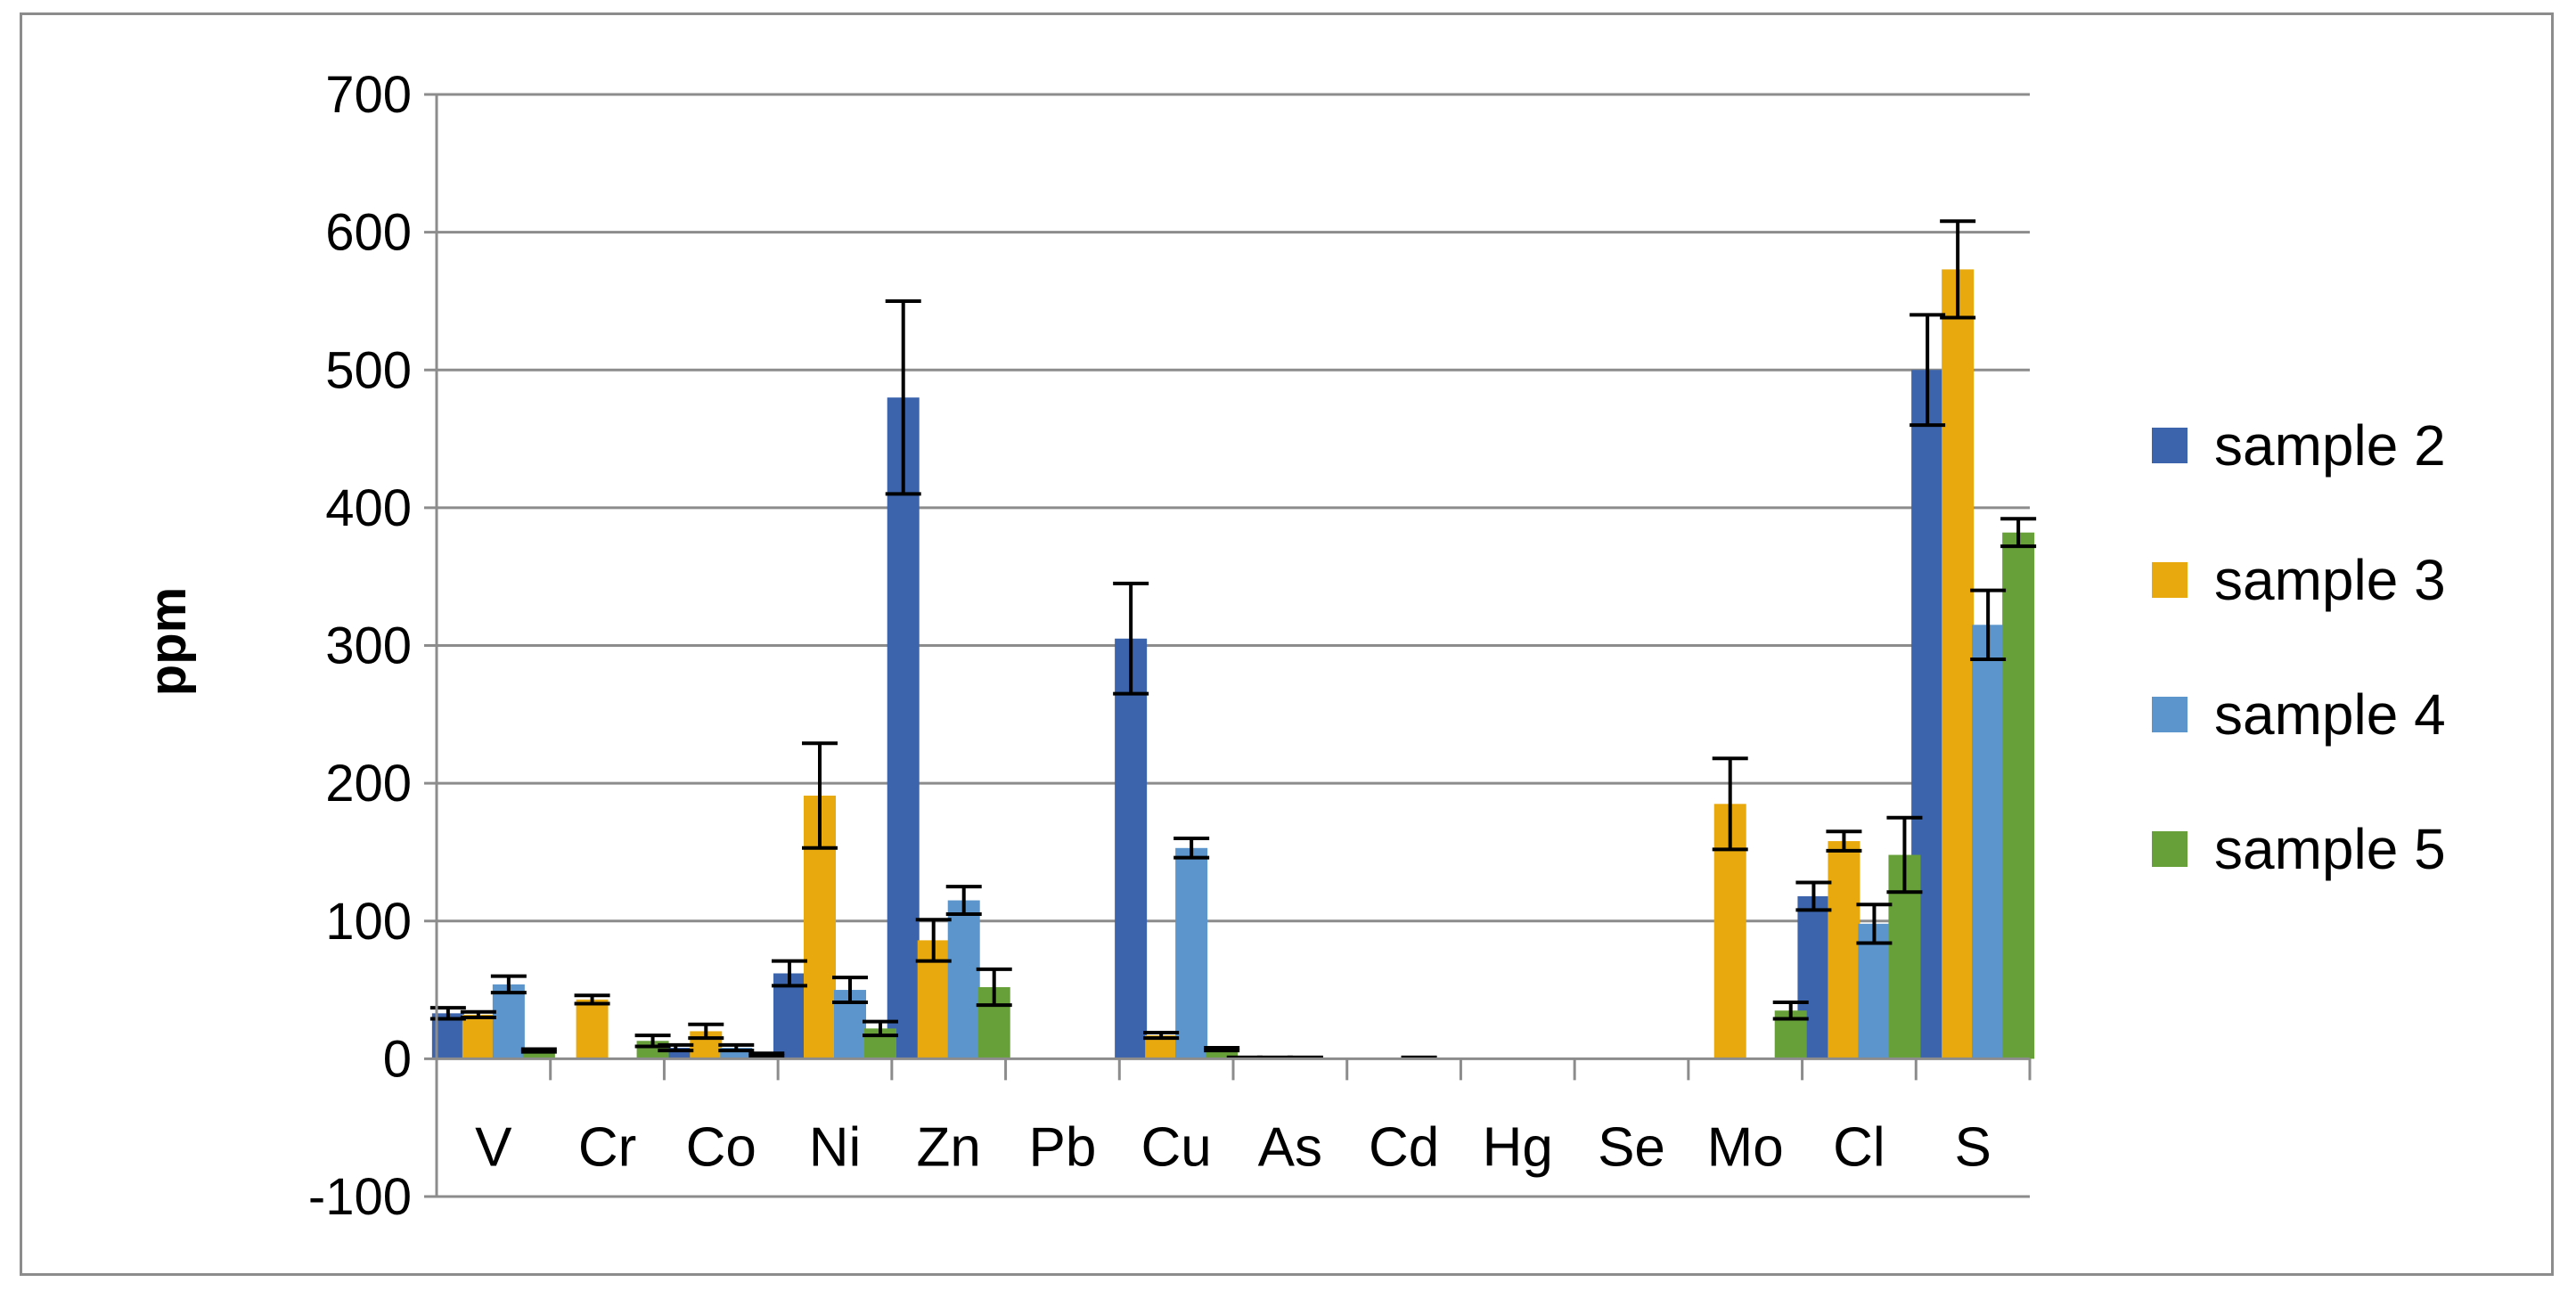  I want to click on bar-sample-3-V, so click(478, 1036).